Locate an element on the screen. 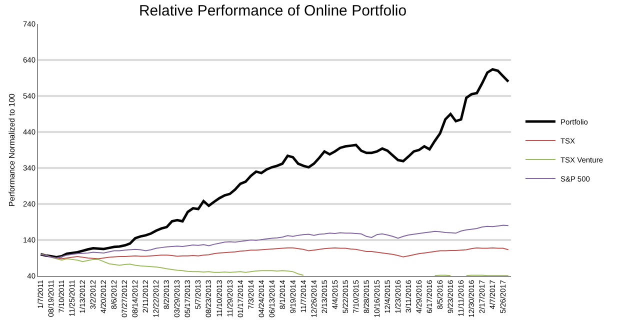 Image resolution: width=620 pixels, height=321 pixels. y-axis-title: Performance Normalized to 100 is located at coordinates (12, 149).